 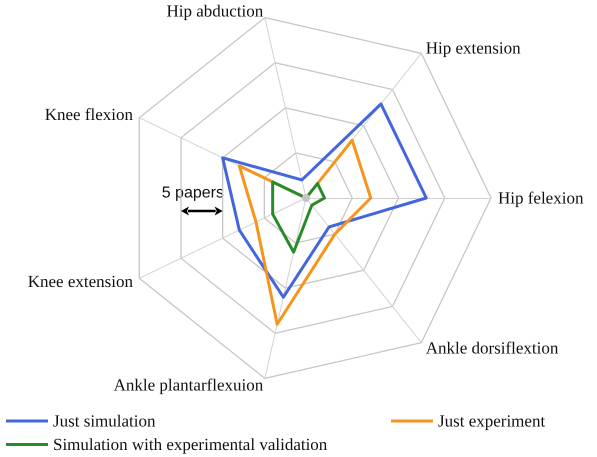 What do you see at coordinates (104, 421) in the screenshot?
I see `legend-label: Just simulation` at bounding box center [104, 421].